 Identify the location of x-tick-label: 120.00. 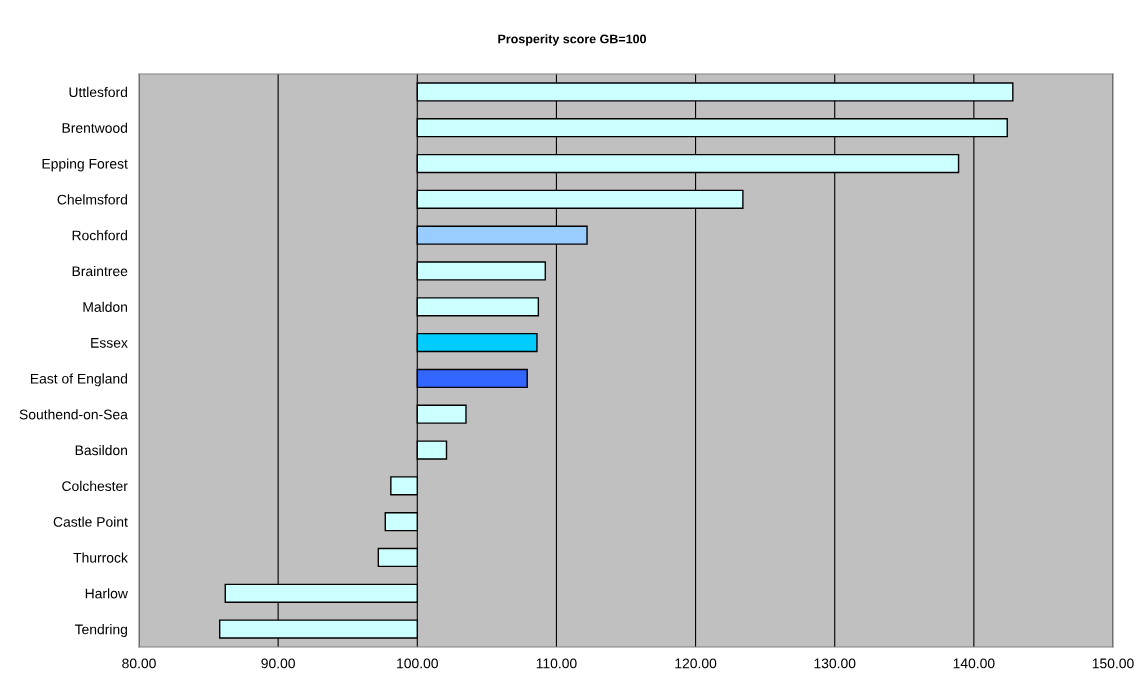
(696, 663).